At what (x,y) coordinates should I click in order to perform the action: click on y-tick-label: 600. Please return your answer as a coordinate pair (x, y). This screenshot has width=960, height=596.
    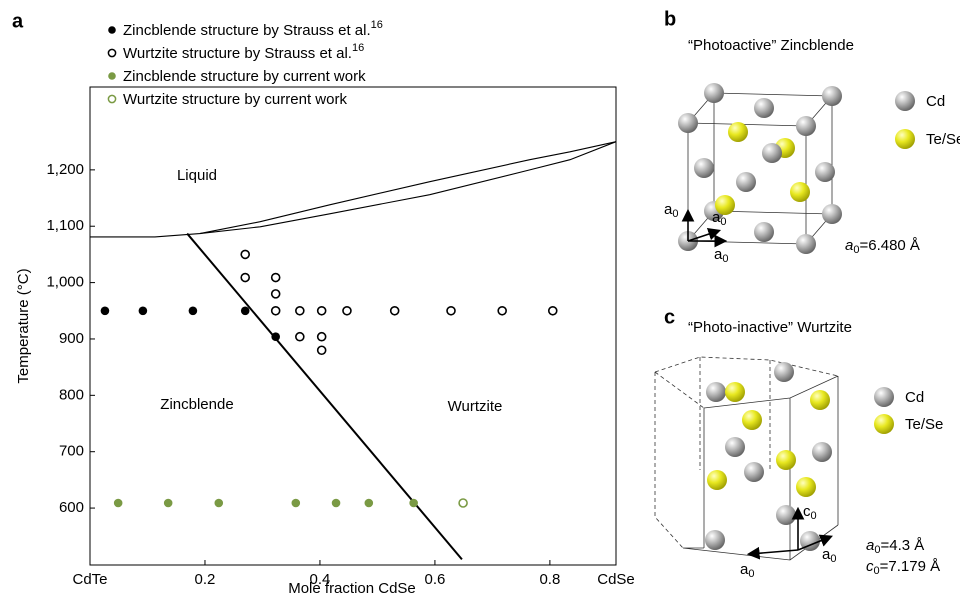
    Looking at the image, I should click on (71, 507).